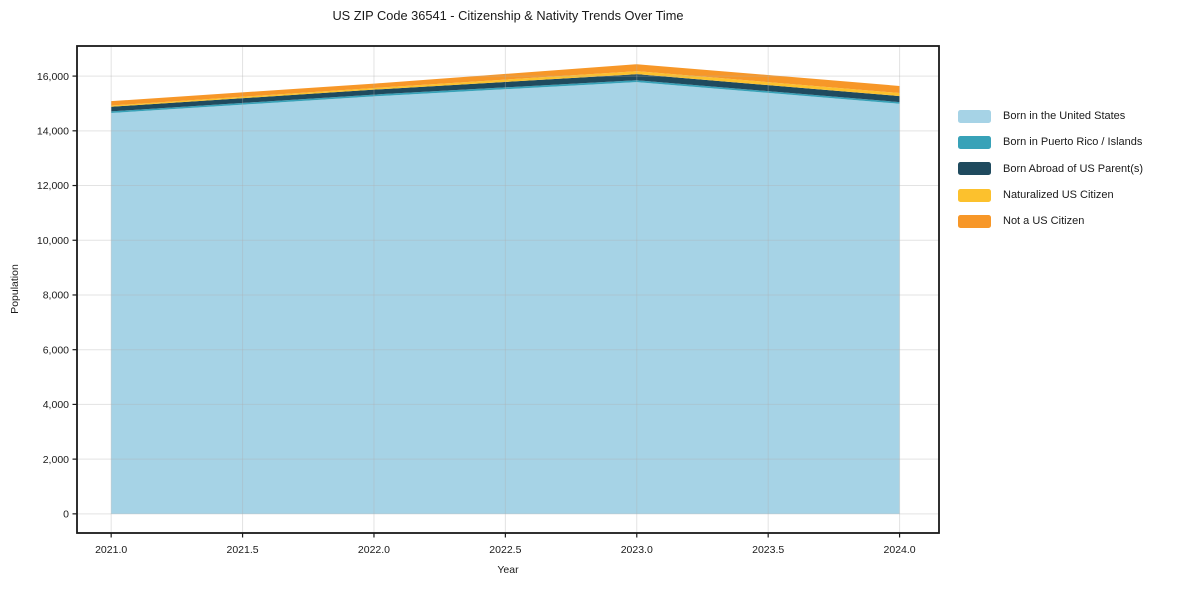 This screenshot has height=590, width=1189. Describe the element at coordinates (243, 550) in the screenshot. I see `x-tick-label-1: 2021.5` at that location.